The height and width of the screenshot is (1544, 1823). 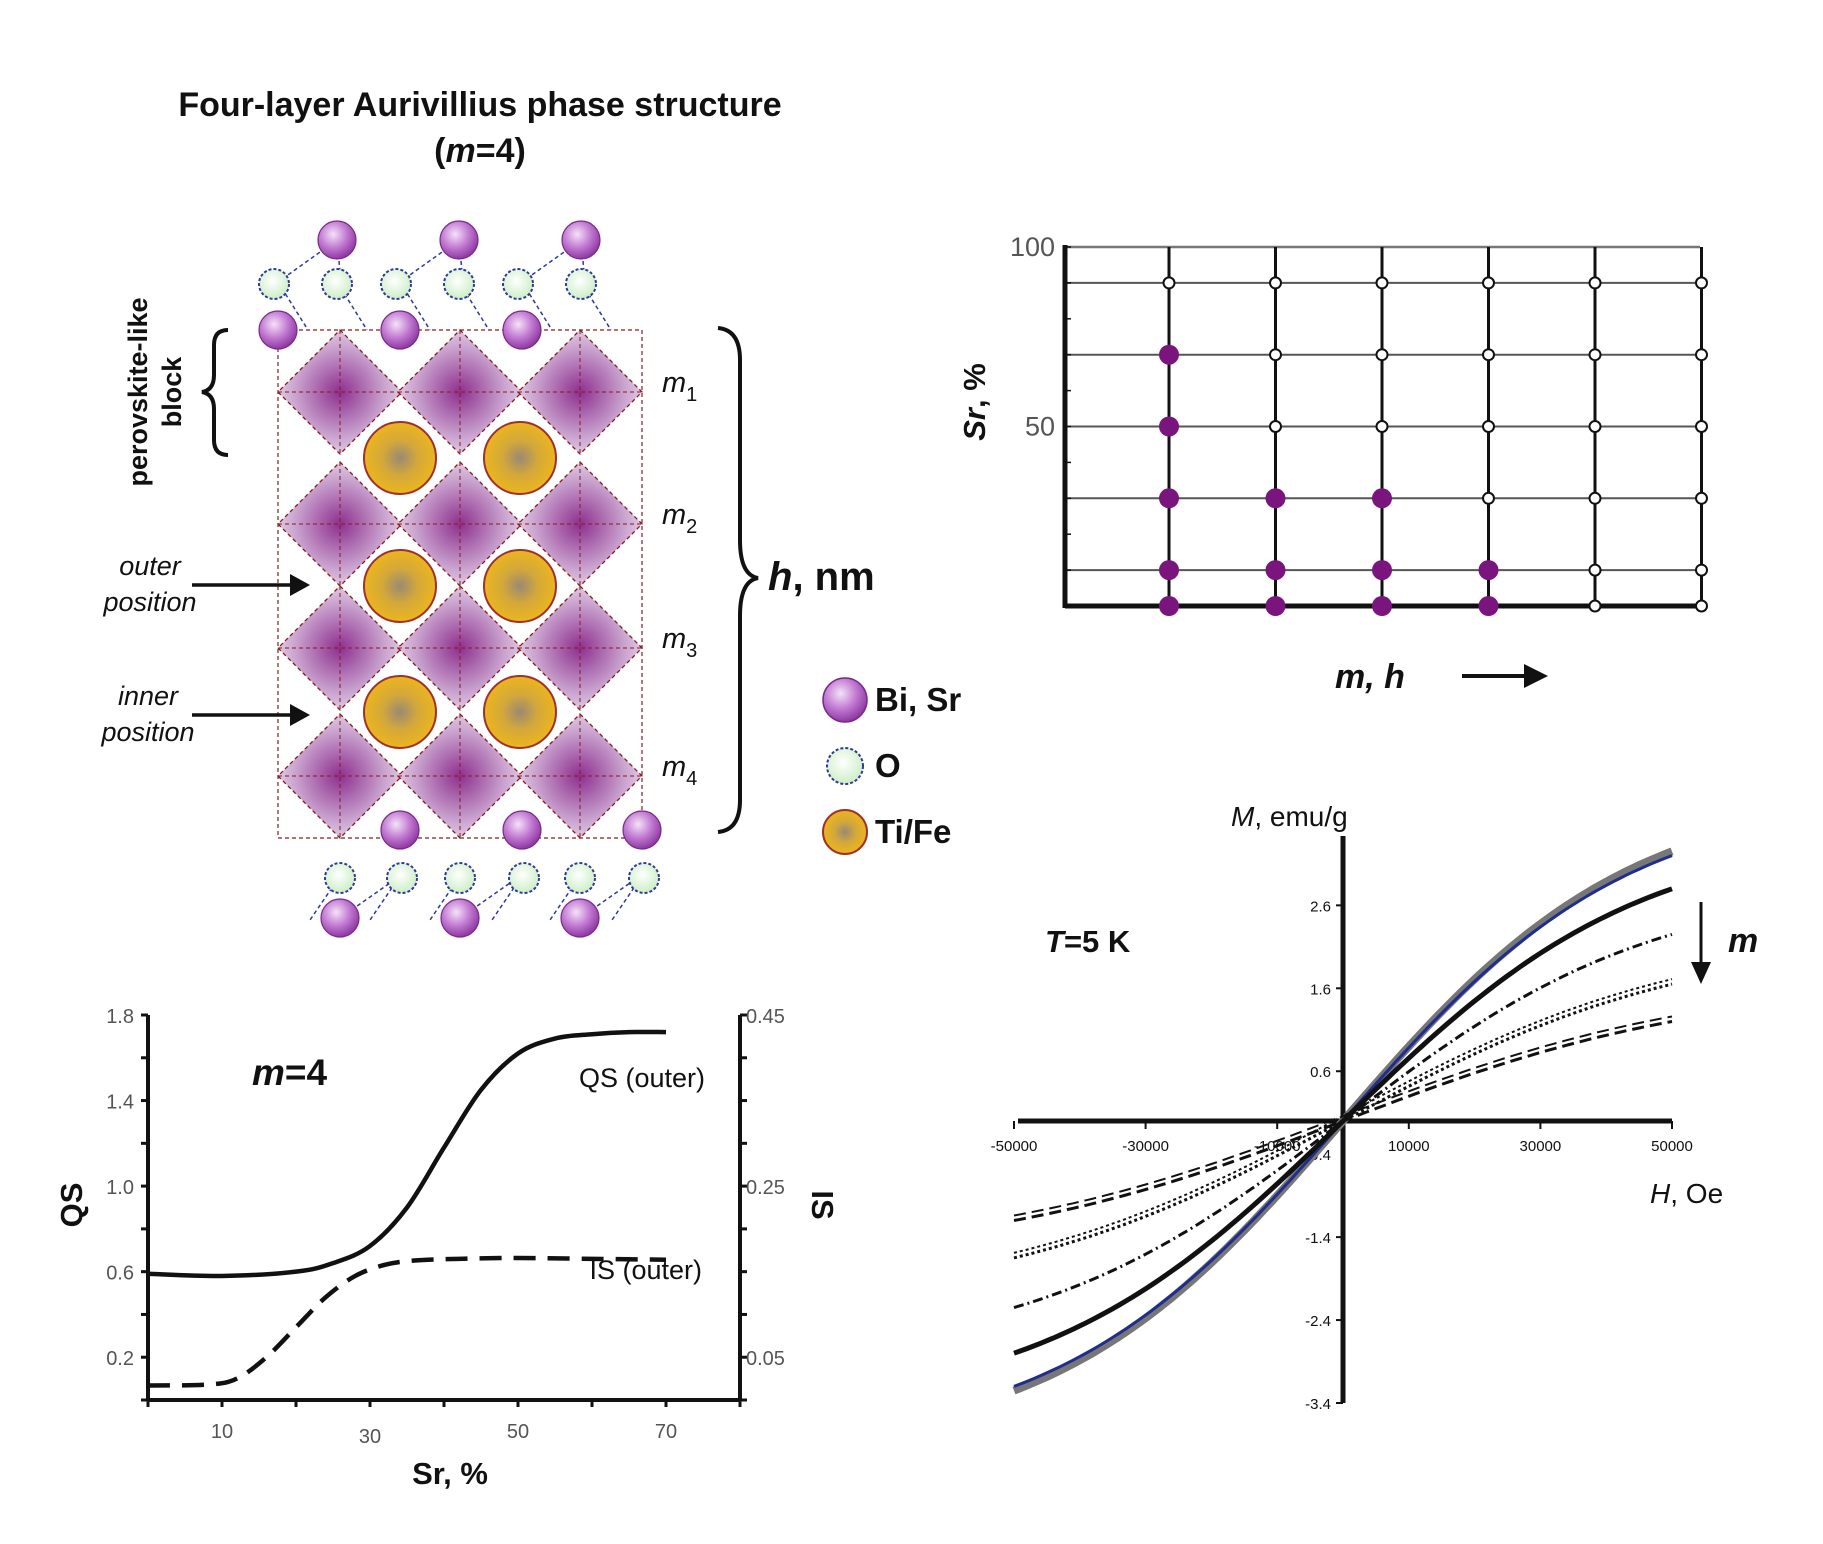 What do you see at coordinates (1088, 941) in the screenshot?
I see `mh-temperature-annotation: T=5 K` at bounding box center [1088, 941].